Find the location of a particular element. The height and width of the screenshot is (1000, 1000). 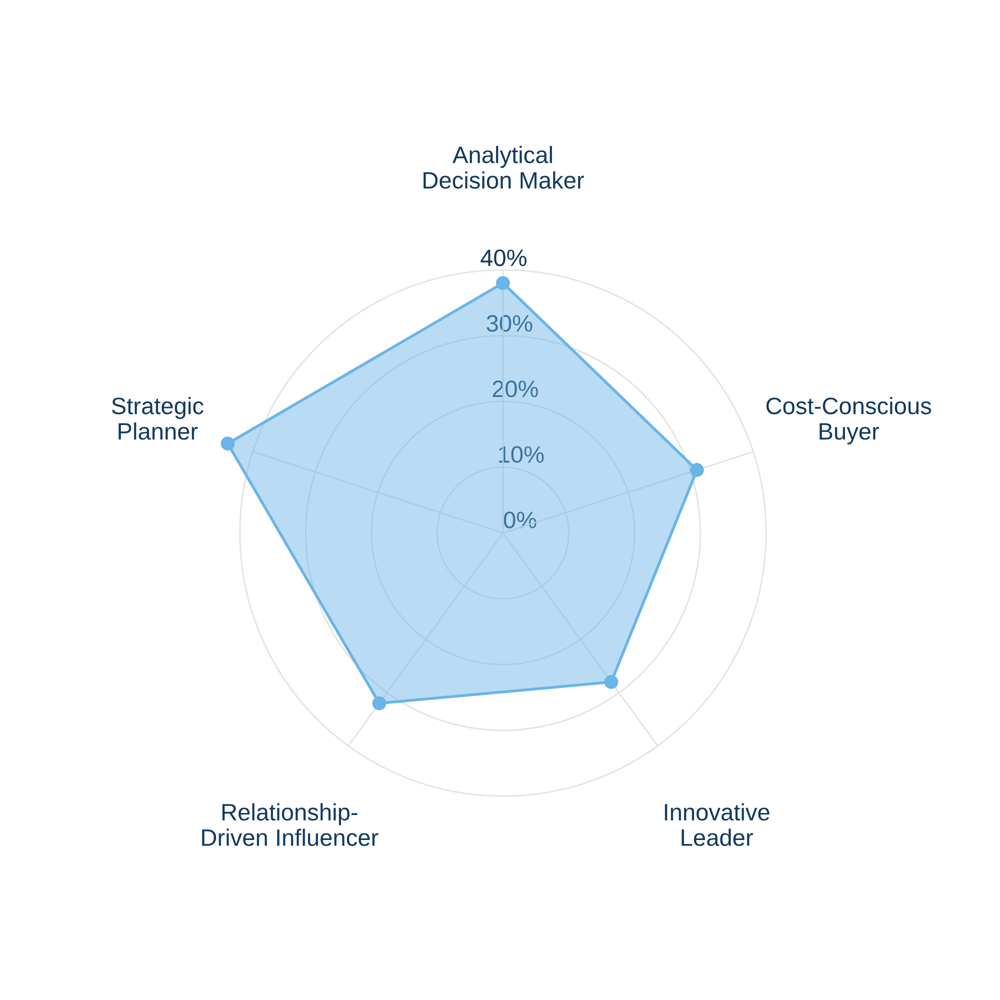

y-tick-label: 20% is located at coordinates (515, 389).